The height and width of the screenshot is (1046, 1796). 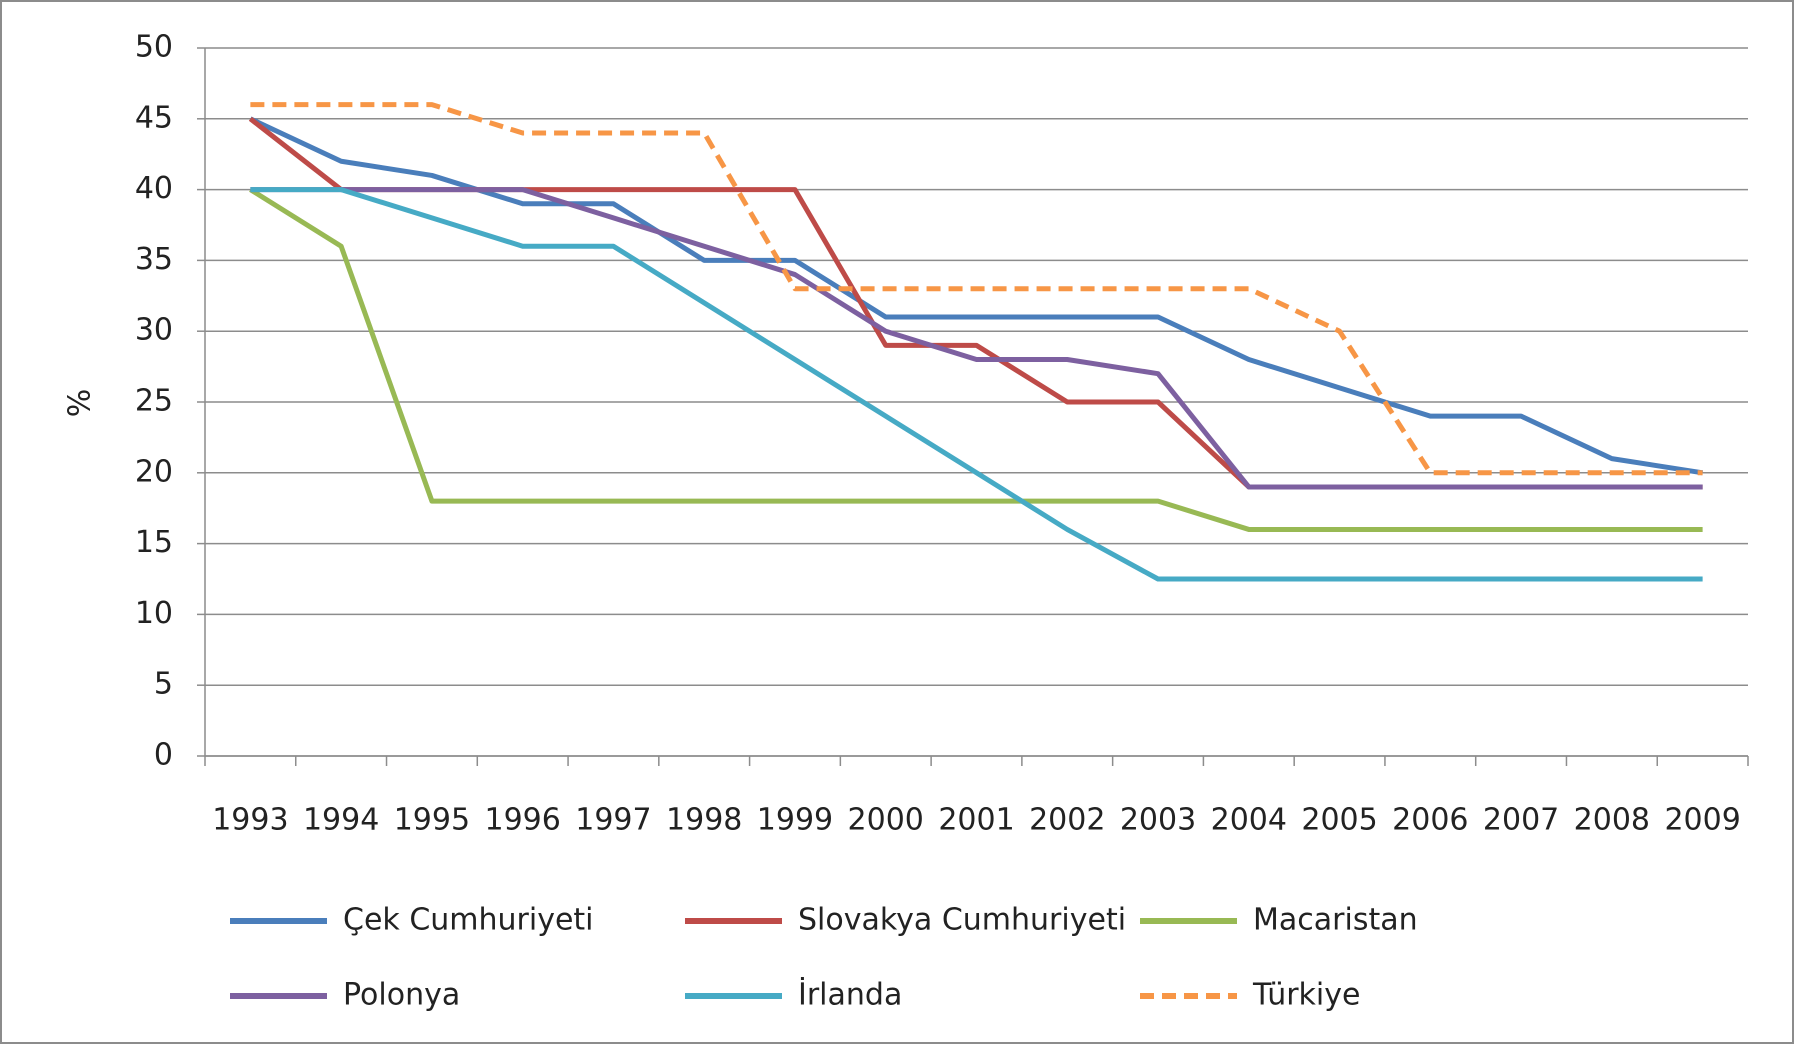 What do you see at coordinates (1306, 995) in the screenshot?
I see `legend-label: Türkiye` at bounding box center [1306, 995].